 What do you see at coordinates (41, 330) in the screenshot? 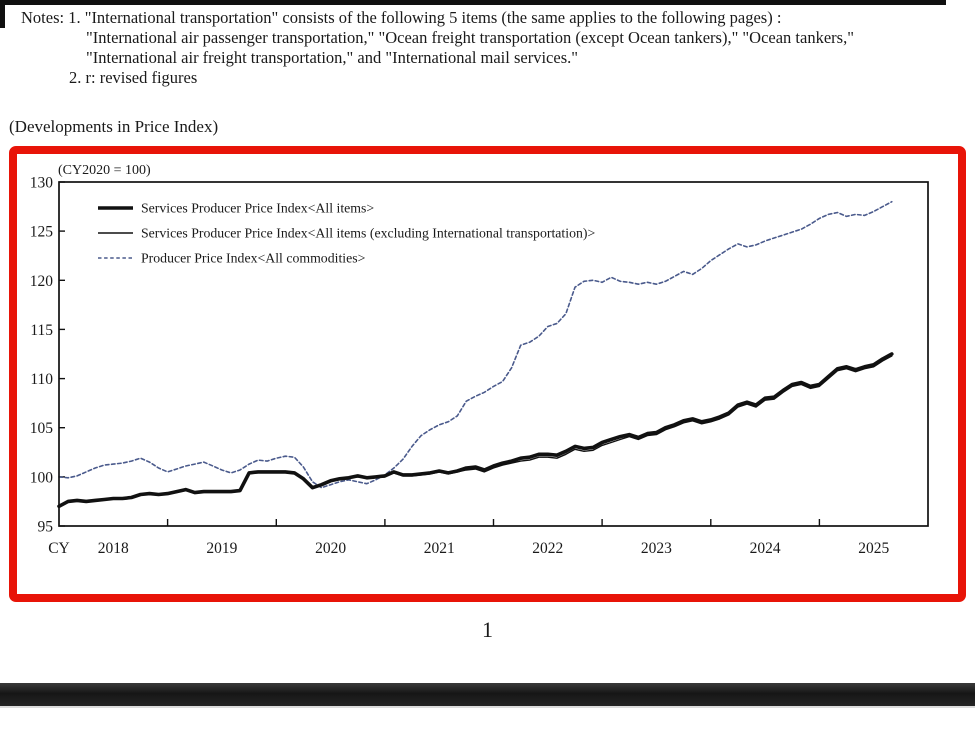
I see `y-axis-label: 115` at bounding box center [41, 330].